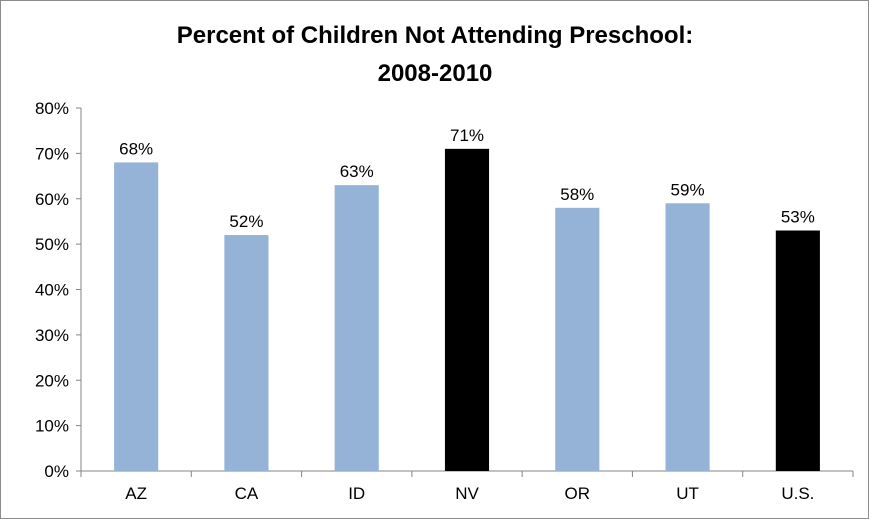 The width and height of the screenshot is (869, 519). Describe the element at coordinates (798, 217) in the screenshot. I see `data-label: 53%` at that location.